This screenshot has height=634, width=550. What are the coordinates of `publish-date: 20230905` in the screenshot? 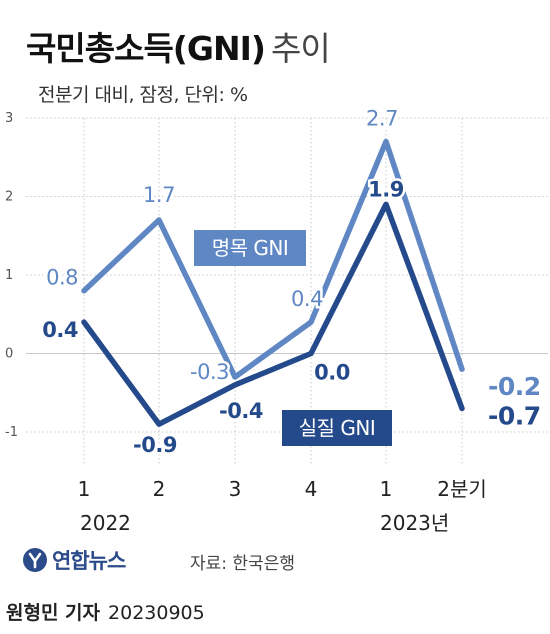 It's located at (156, 613).